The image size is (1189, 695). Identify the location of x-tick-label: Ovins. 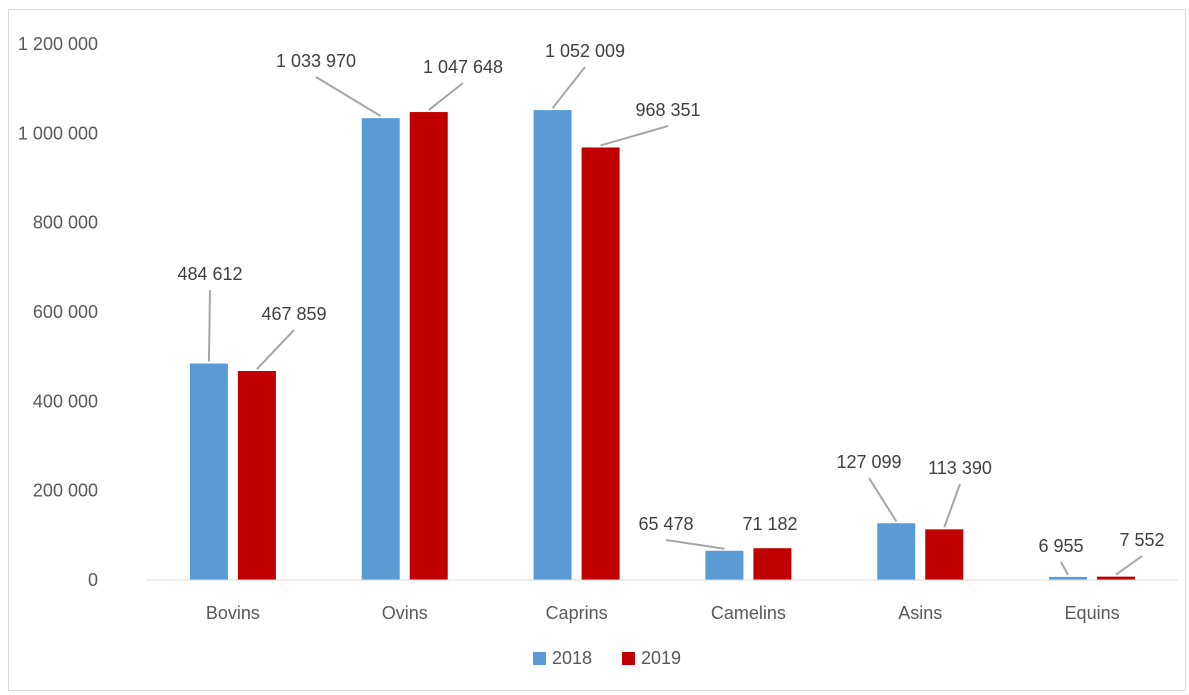
(405, 613).